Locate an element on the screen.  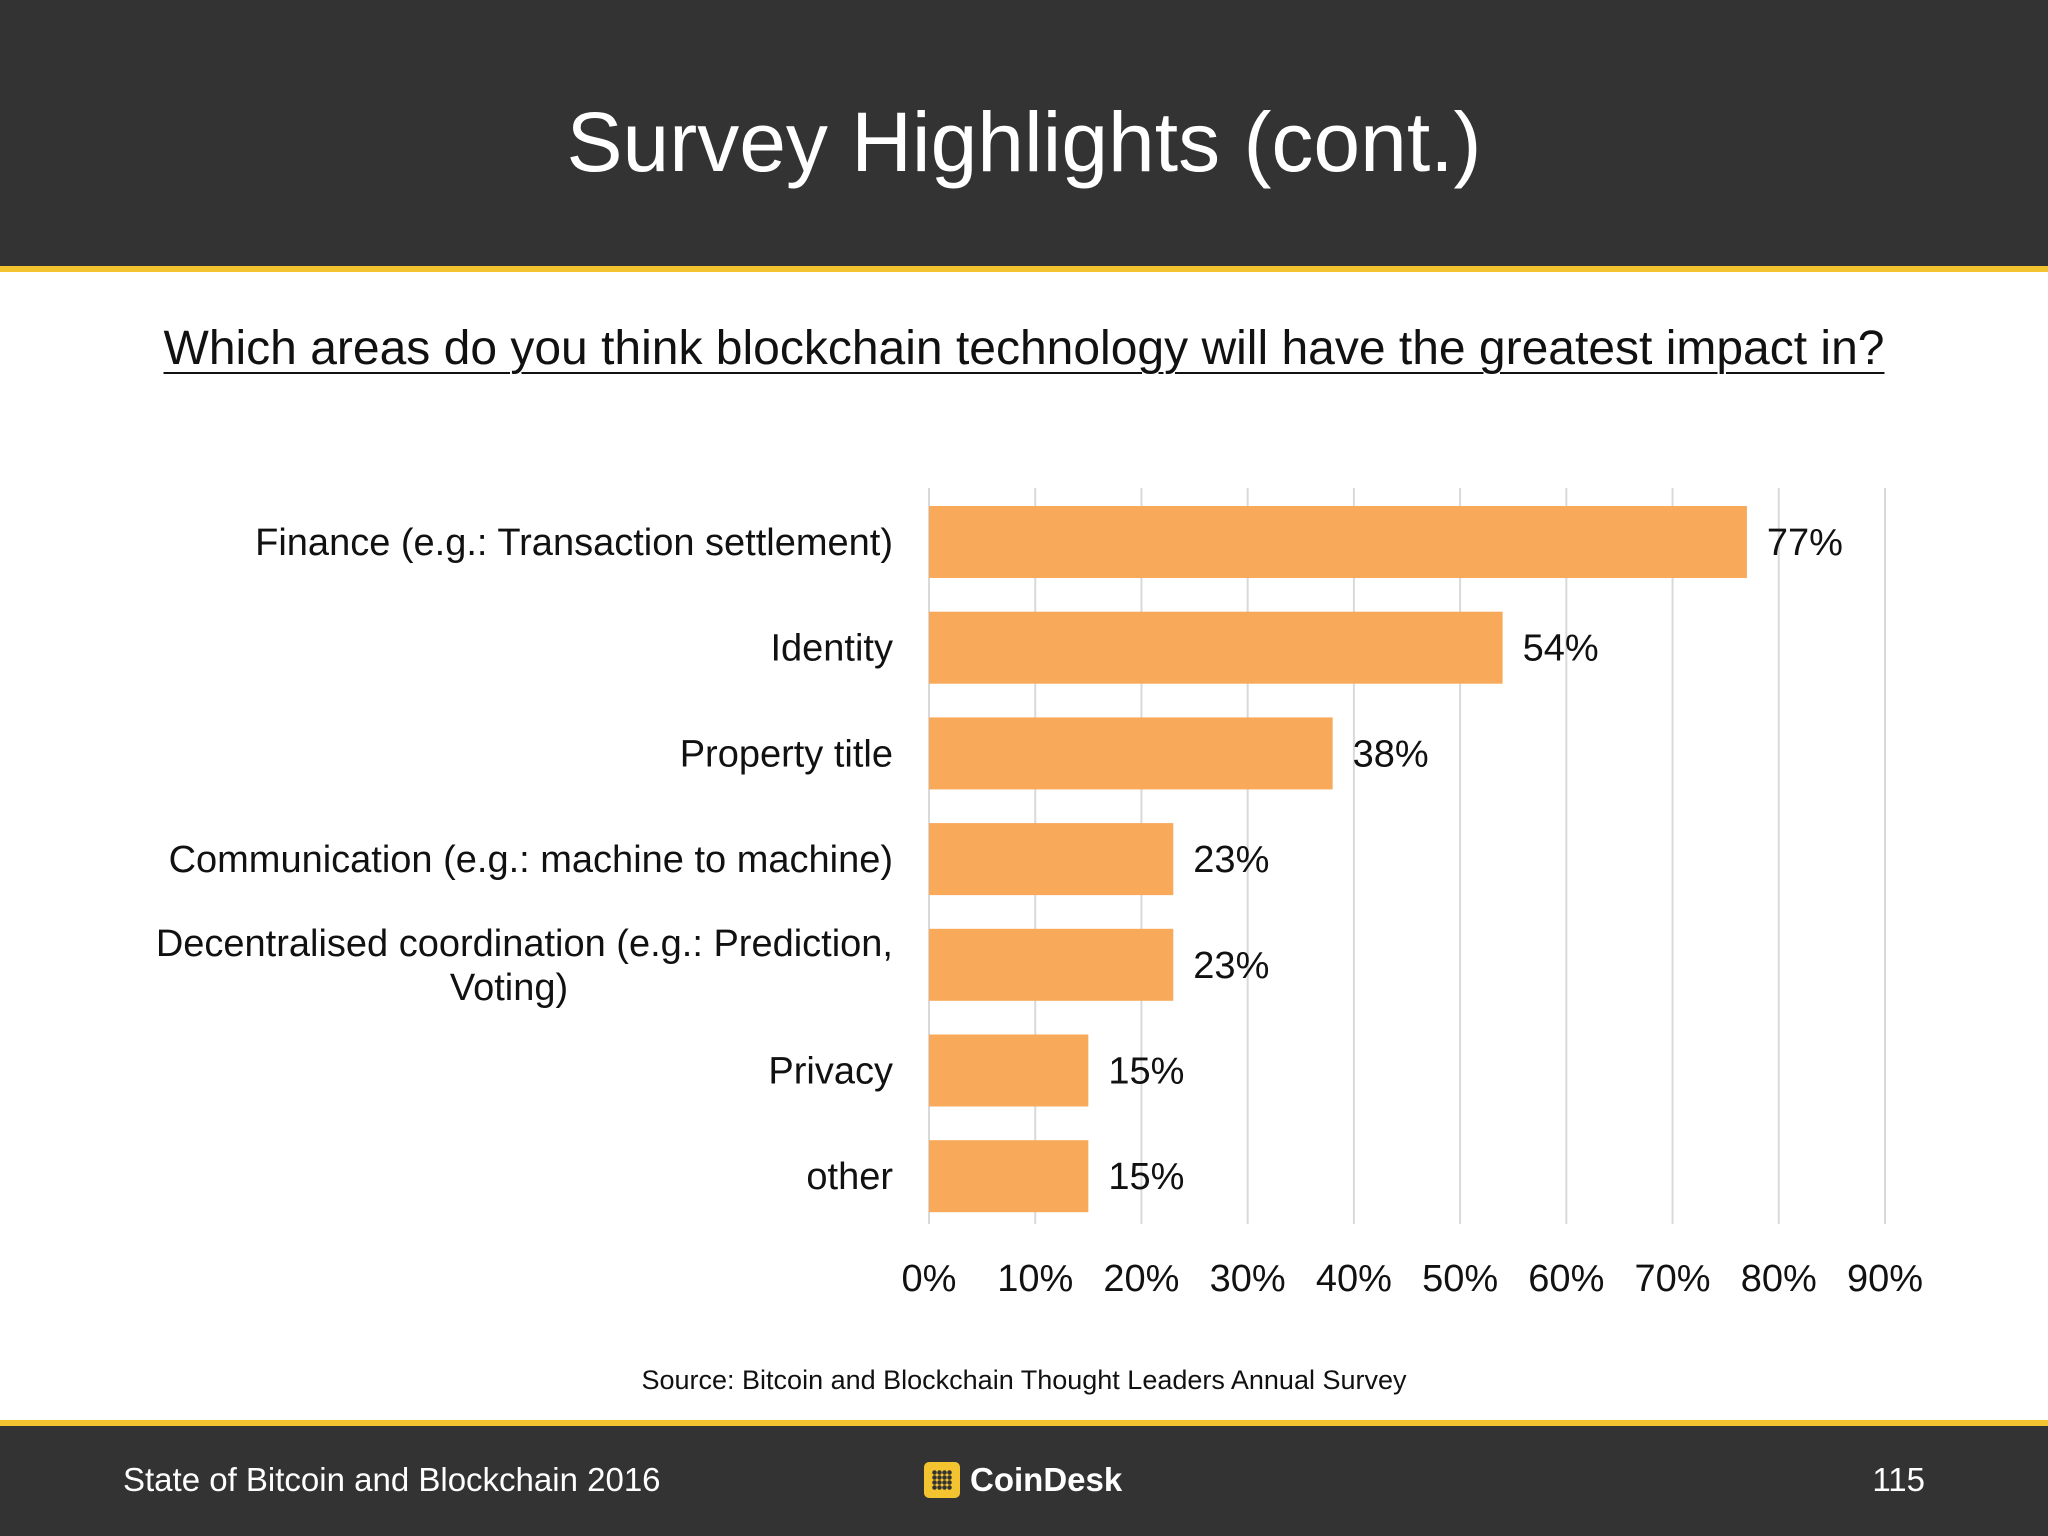
coindesk-logo-icon is located at coordinates (942, 1480).